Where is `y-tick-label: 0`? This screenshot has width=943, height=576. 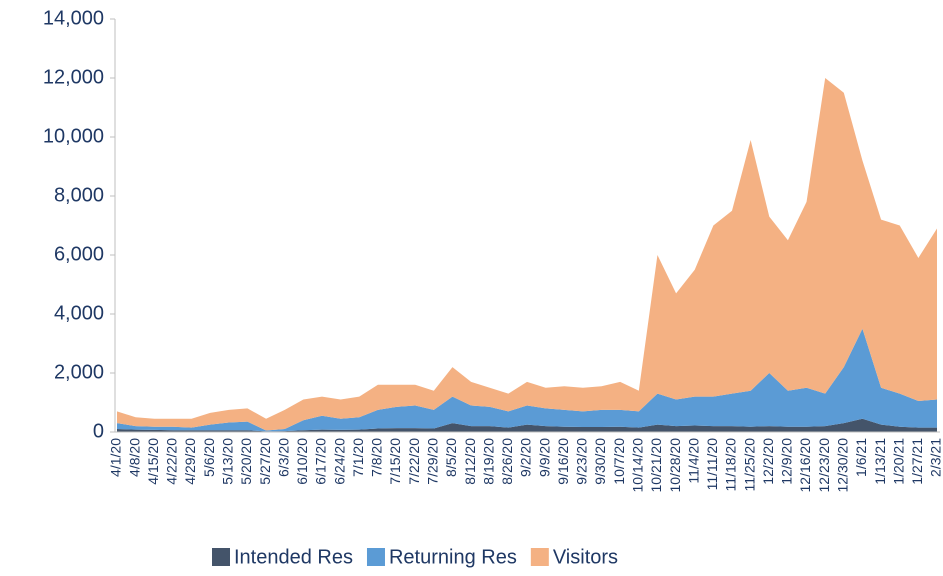
y-tick-label: 0 is located at coordinates (98, 431).